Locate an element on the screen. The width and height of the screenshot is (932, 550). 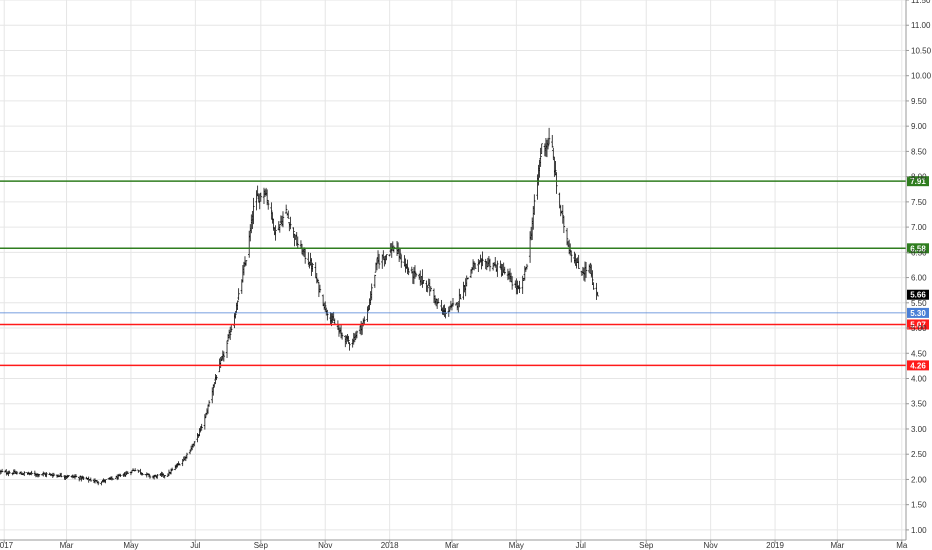
level-price-label: 4.26 is located at coordinates (918, 365).